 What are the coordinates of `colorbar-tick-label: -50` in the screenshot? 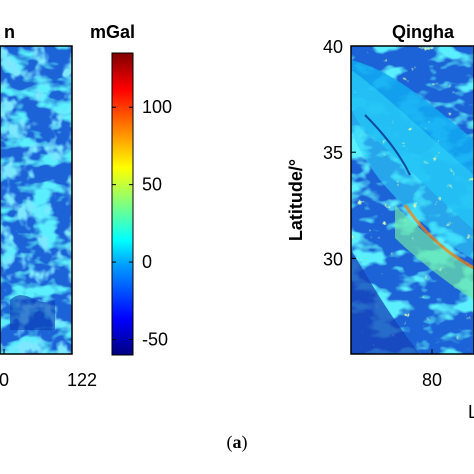 It's located at (155, 340).